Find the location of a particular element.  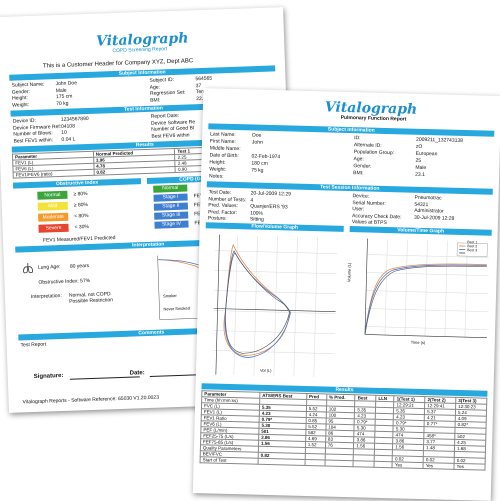

flow-volume-graph is located at coordinates (273, 306).